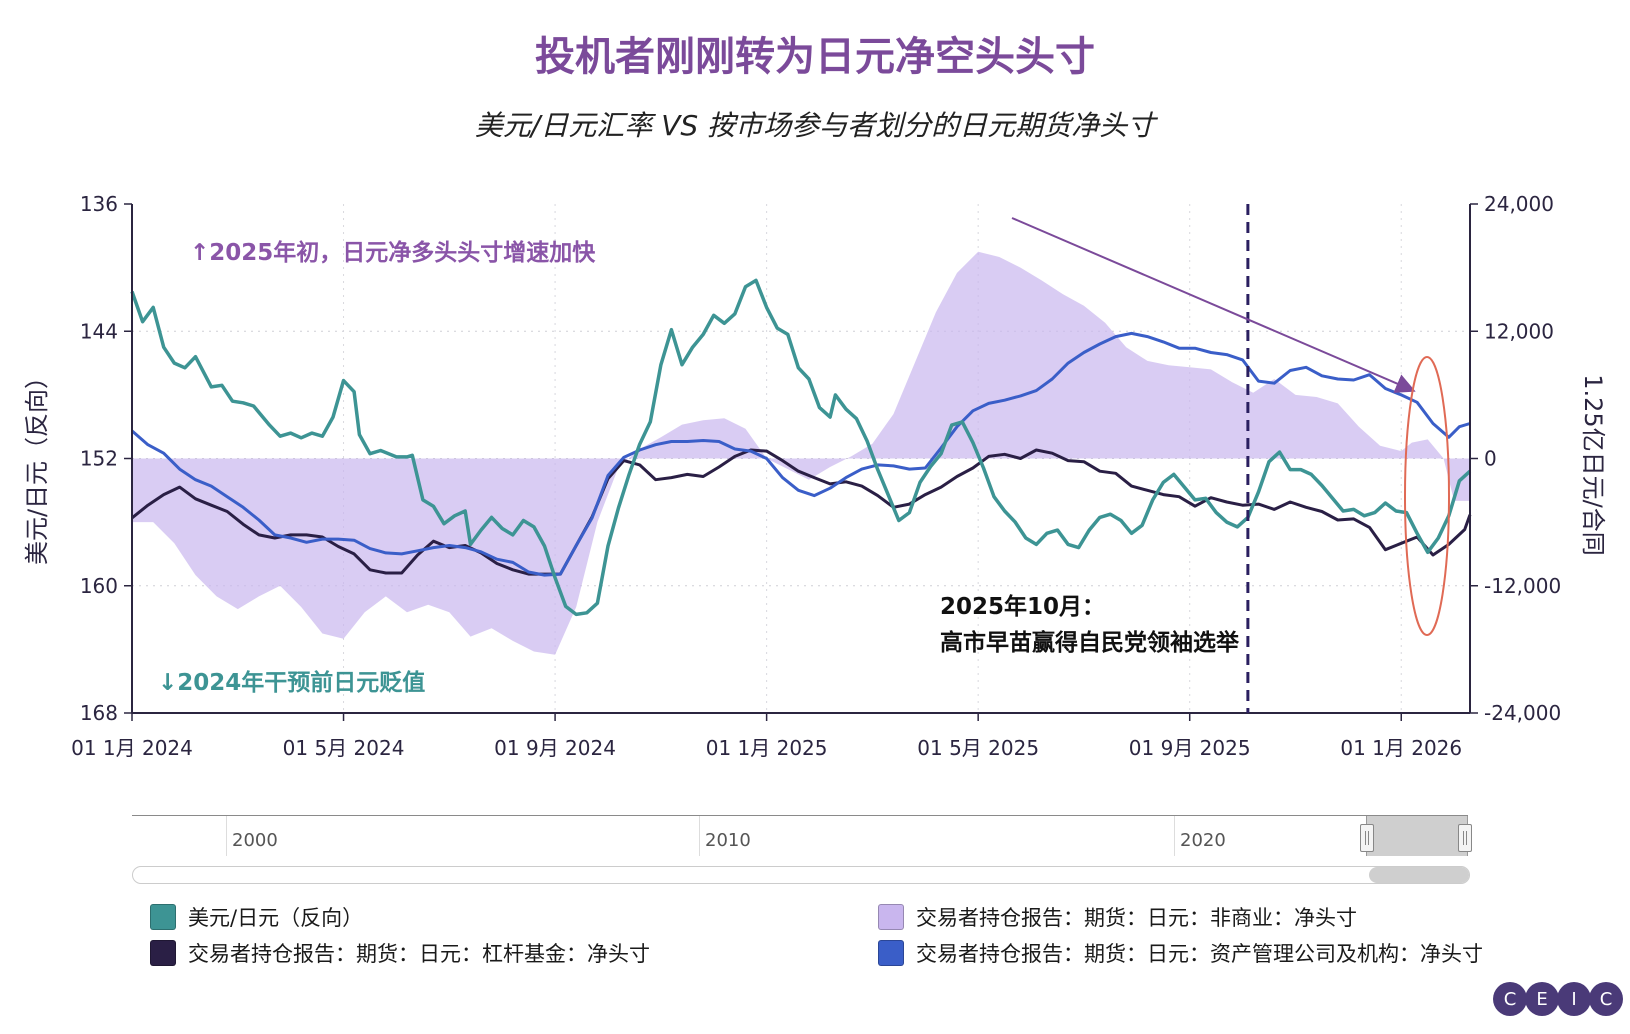 This screenshot has height=1034, width=1630. What do you see at coordinates (37, 465) in the screenshot?
I see `y-left-label: 美元/日元（反向）` at bounding box center [37, 465].